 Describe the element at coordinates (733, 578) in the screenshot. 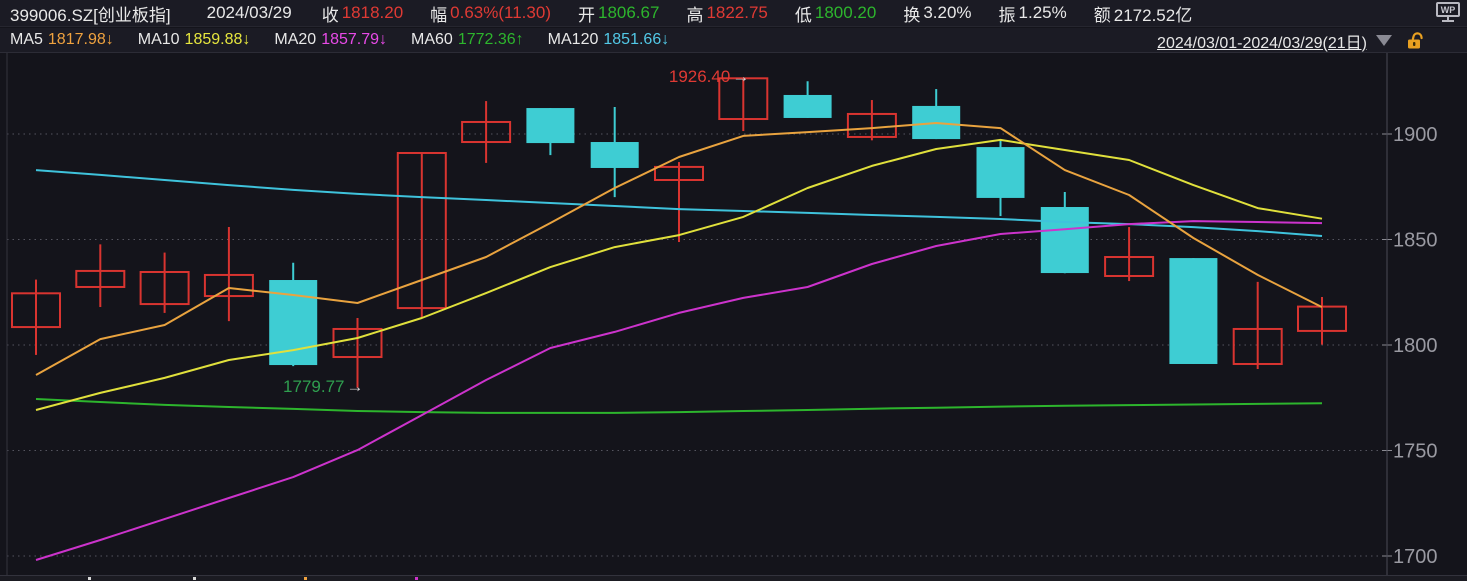

I see `lower-pane-strip` at that location.